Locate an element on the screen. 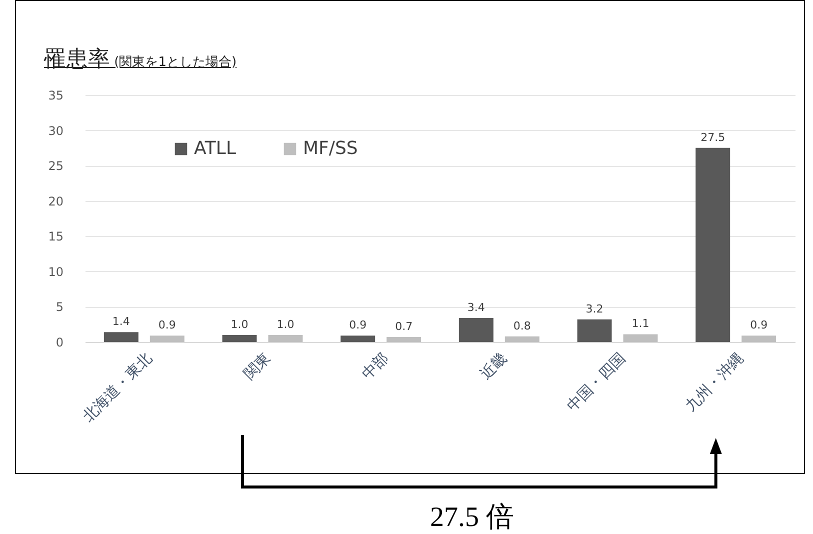 The image size is (813, 534). y-tick-label: 25 is located at coordinates (56, 166).